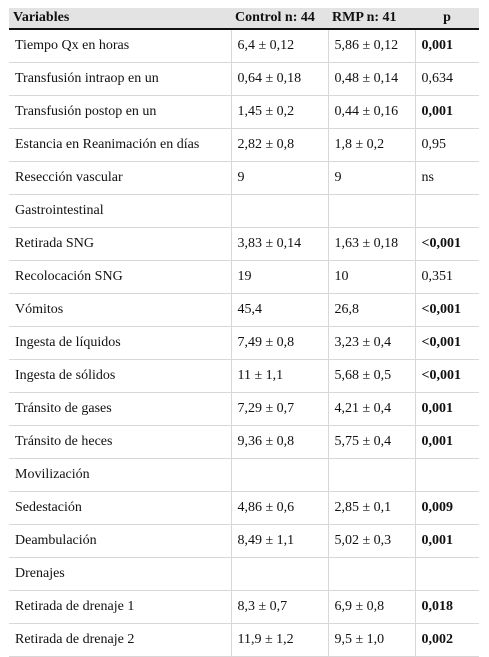 This screenshot has width=489, height=657. Describe the element at coordinates (372, 607) in the screenshot. I see `cell-rmp: 6,9 ± 0,8` at that location.